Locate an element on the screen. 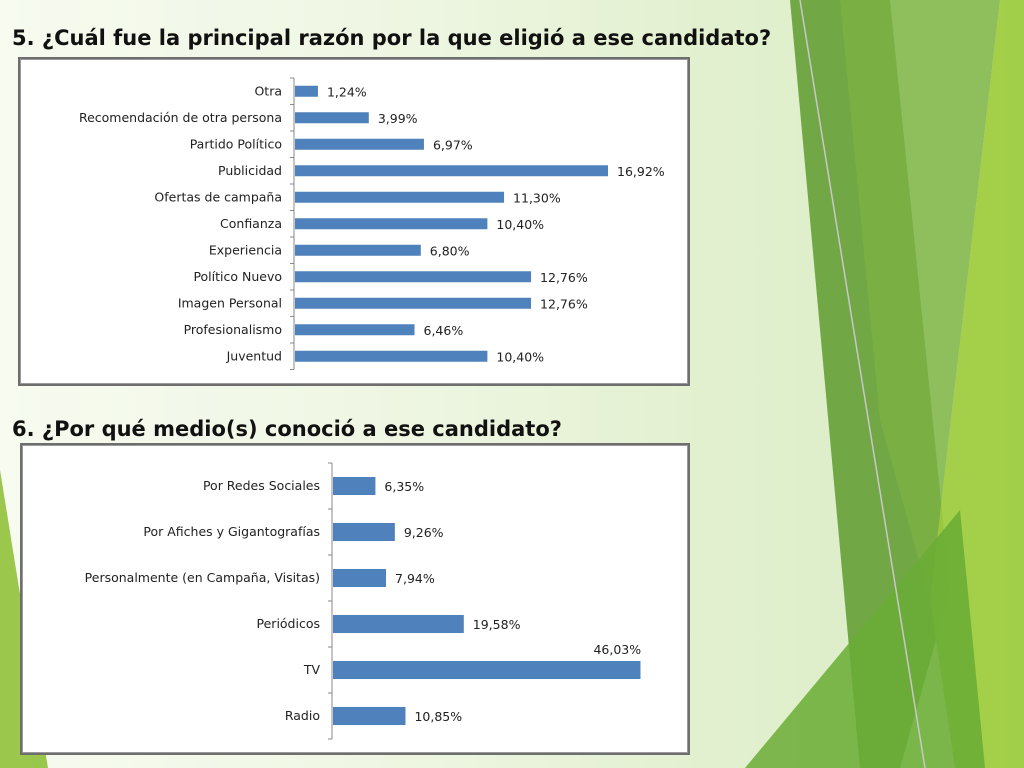  category-label: Radio is located at coordinates (302, 715).